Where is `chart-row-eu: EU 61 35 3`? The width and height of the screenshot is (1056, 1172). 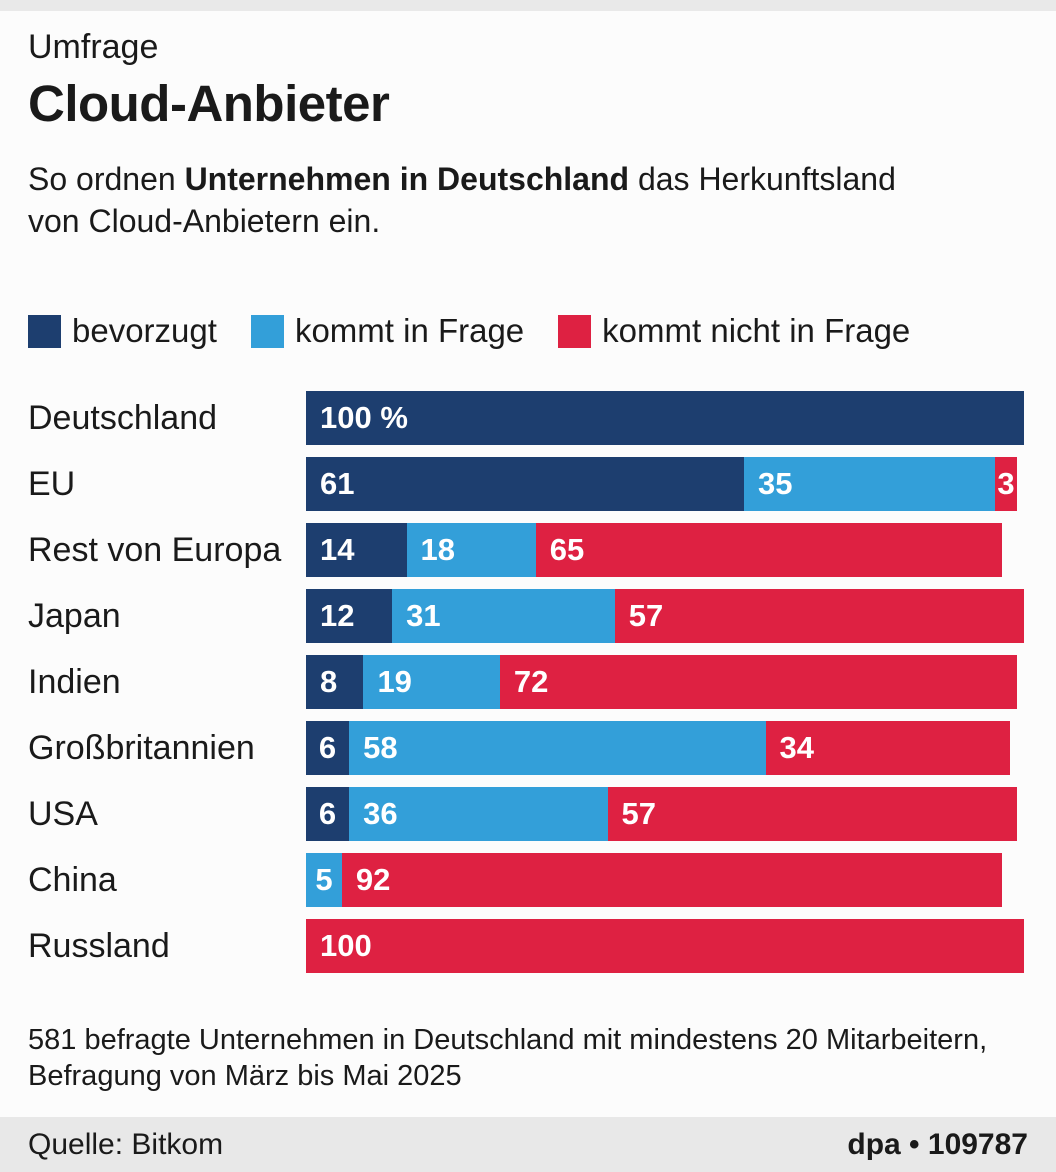 chart-row-eu: EU 61 35 3 is located at coordinates (528, 484).